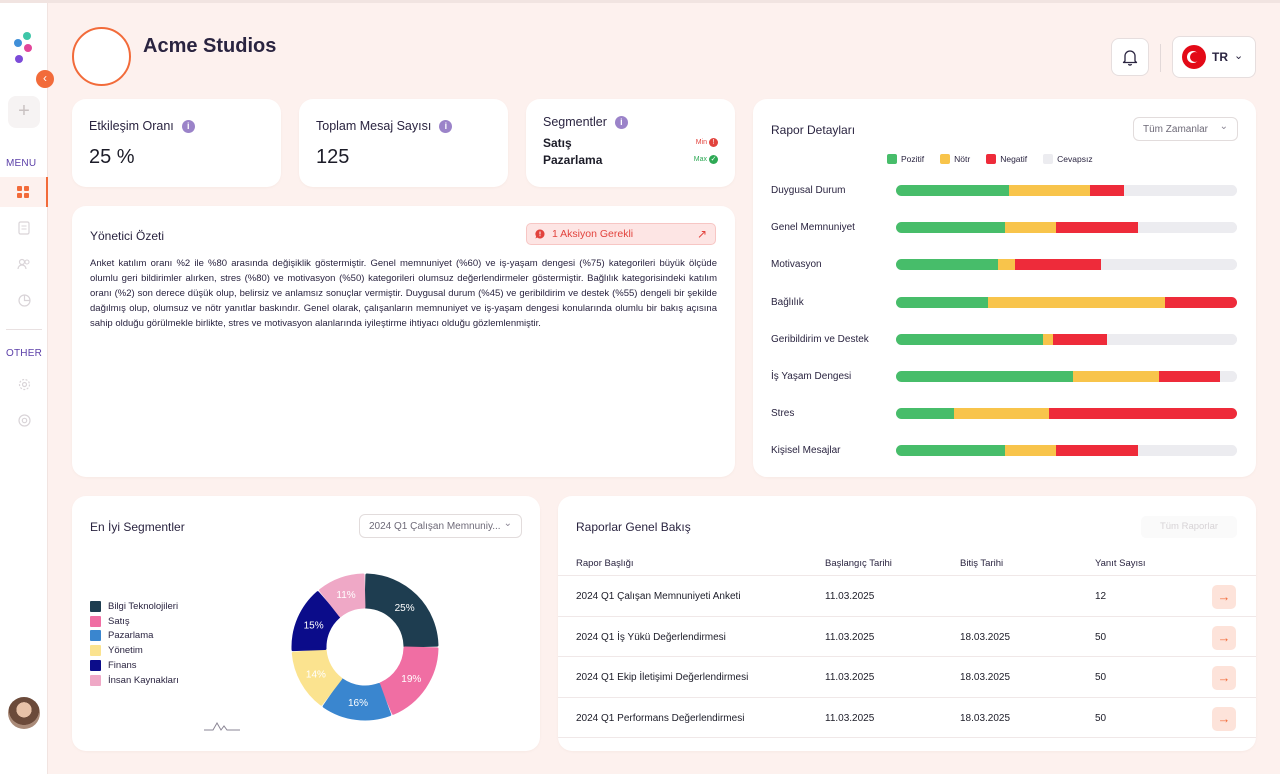  Describe the element at coordinates (176, 143) in the screenshot. I see `engagement-card: Etkileşim Oranı i 25 %` at that location.